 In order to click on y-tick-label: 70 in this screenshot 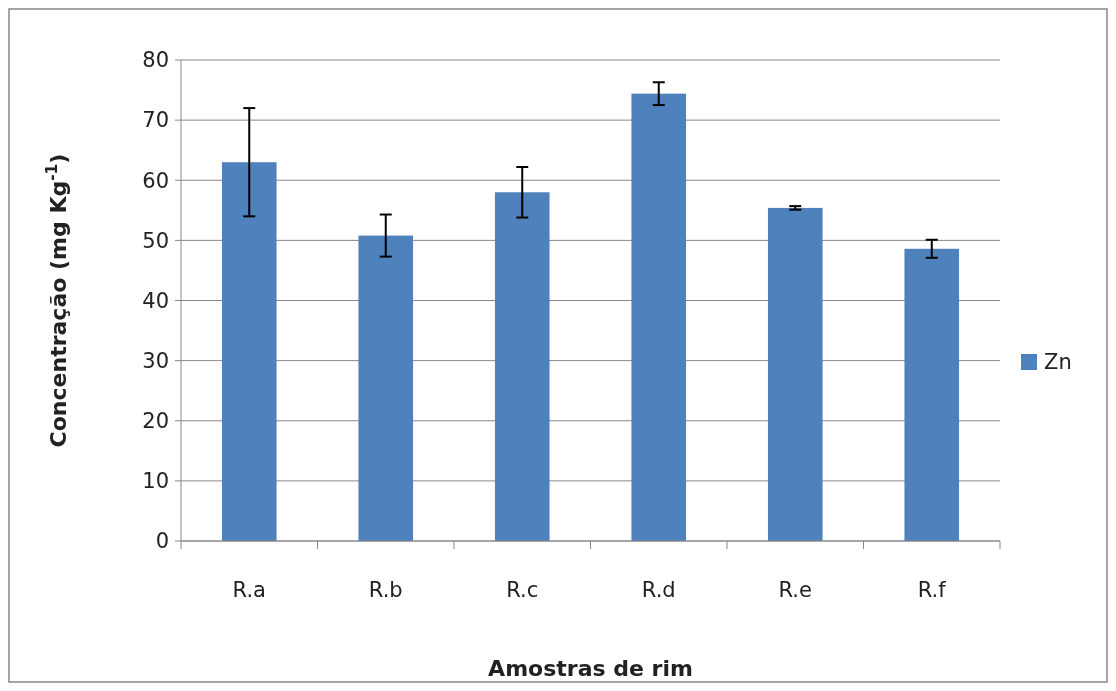, I will do `click(155, 120)`.